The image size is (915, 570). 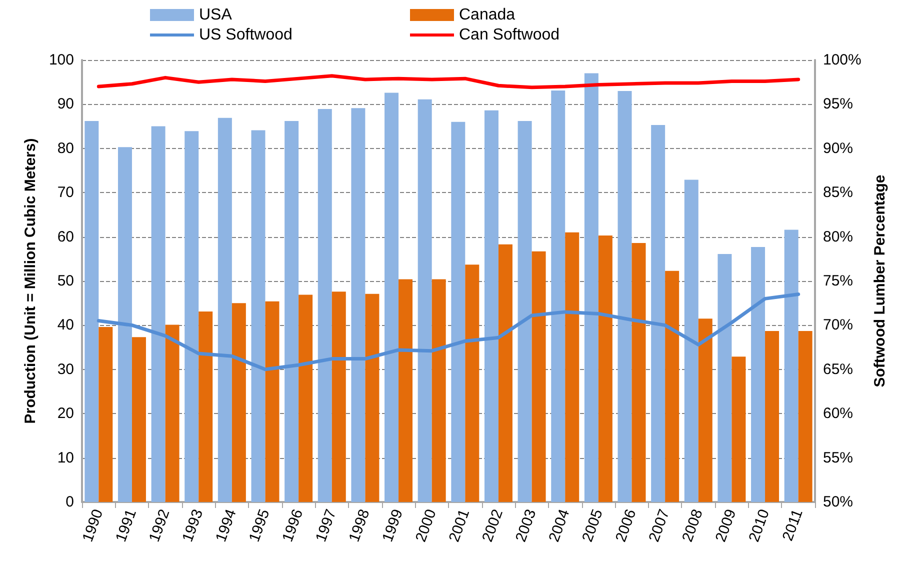 I want to click on y2-tick-label: 85%, so click(x=838, y=193).